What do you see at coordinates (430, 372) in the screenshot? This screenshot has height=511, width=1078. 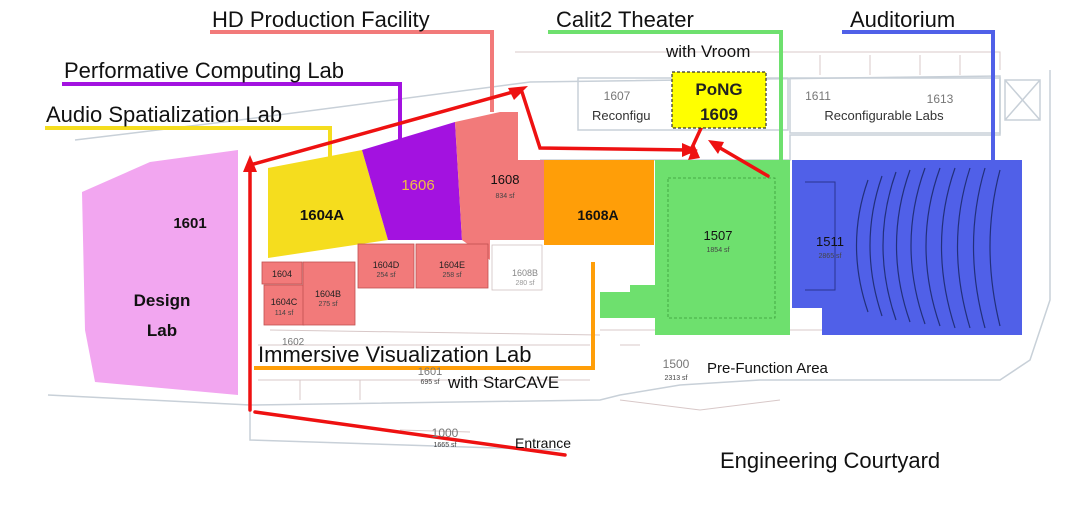 I see `room-1601-lower: 1601` at bounding box center [430, 372].